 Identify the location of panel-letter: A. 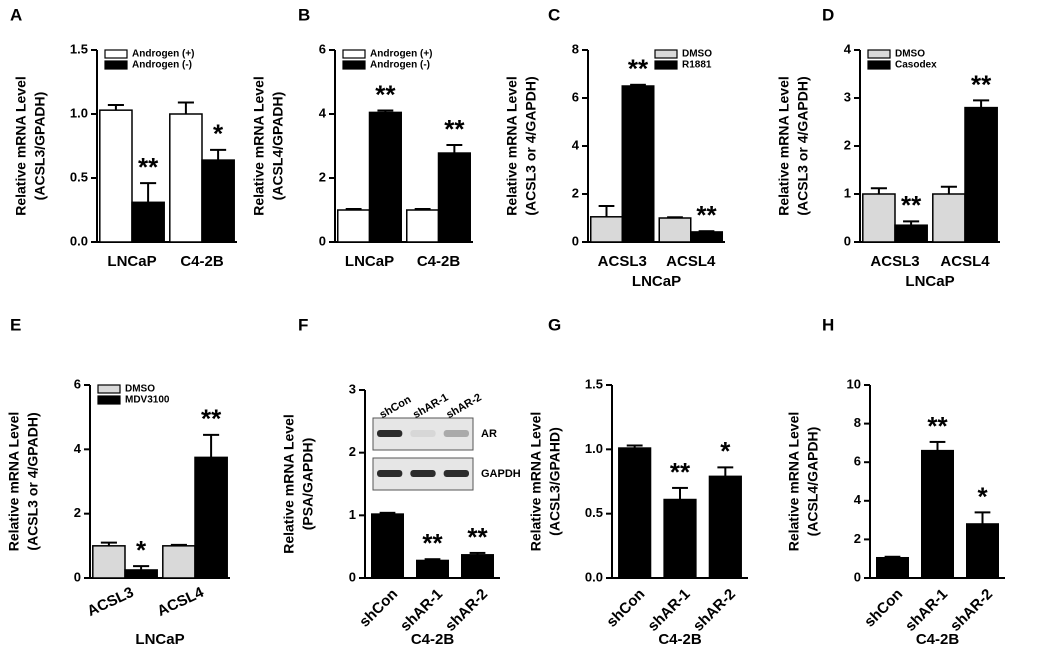
(16, 14).